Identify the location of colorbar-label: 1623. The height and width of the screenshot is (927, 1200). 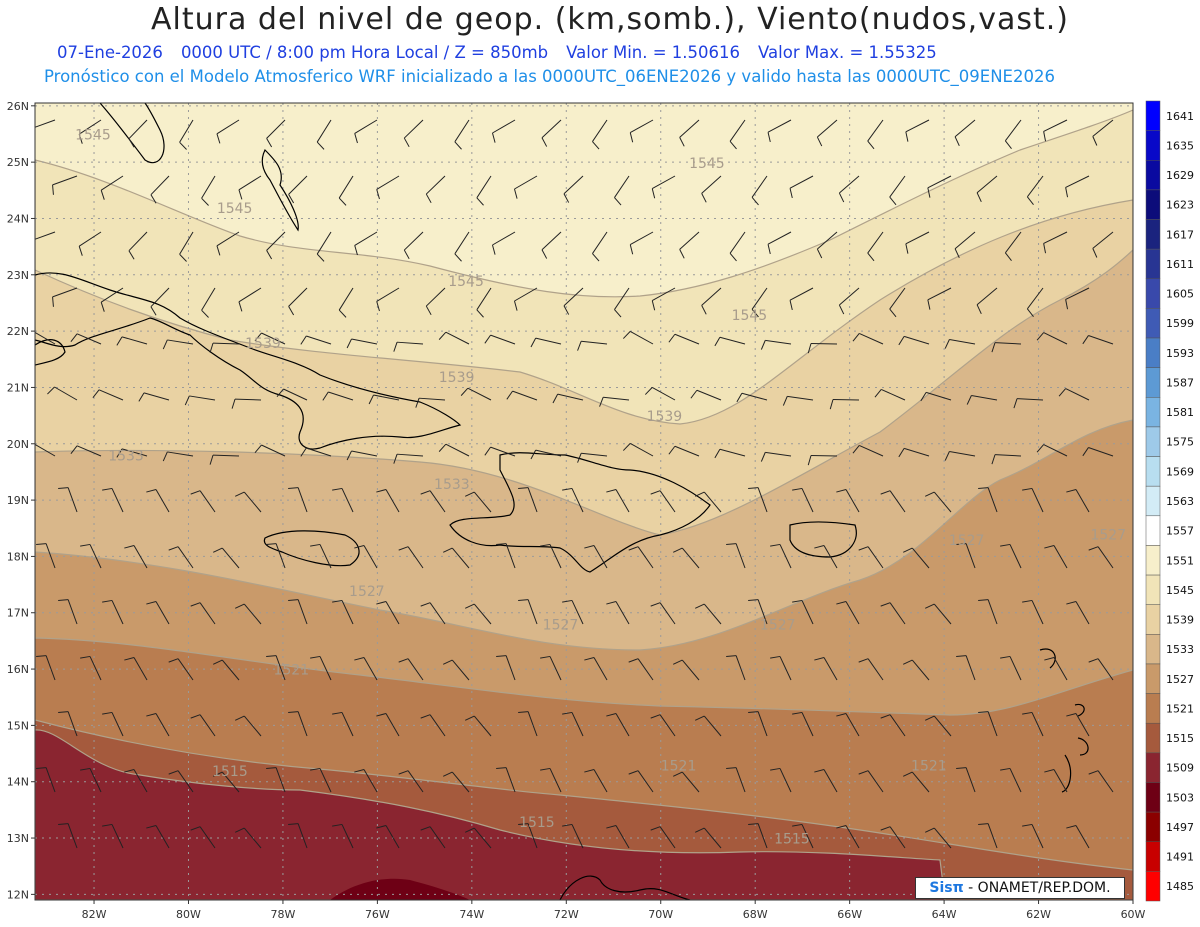
(1180, 205).